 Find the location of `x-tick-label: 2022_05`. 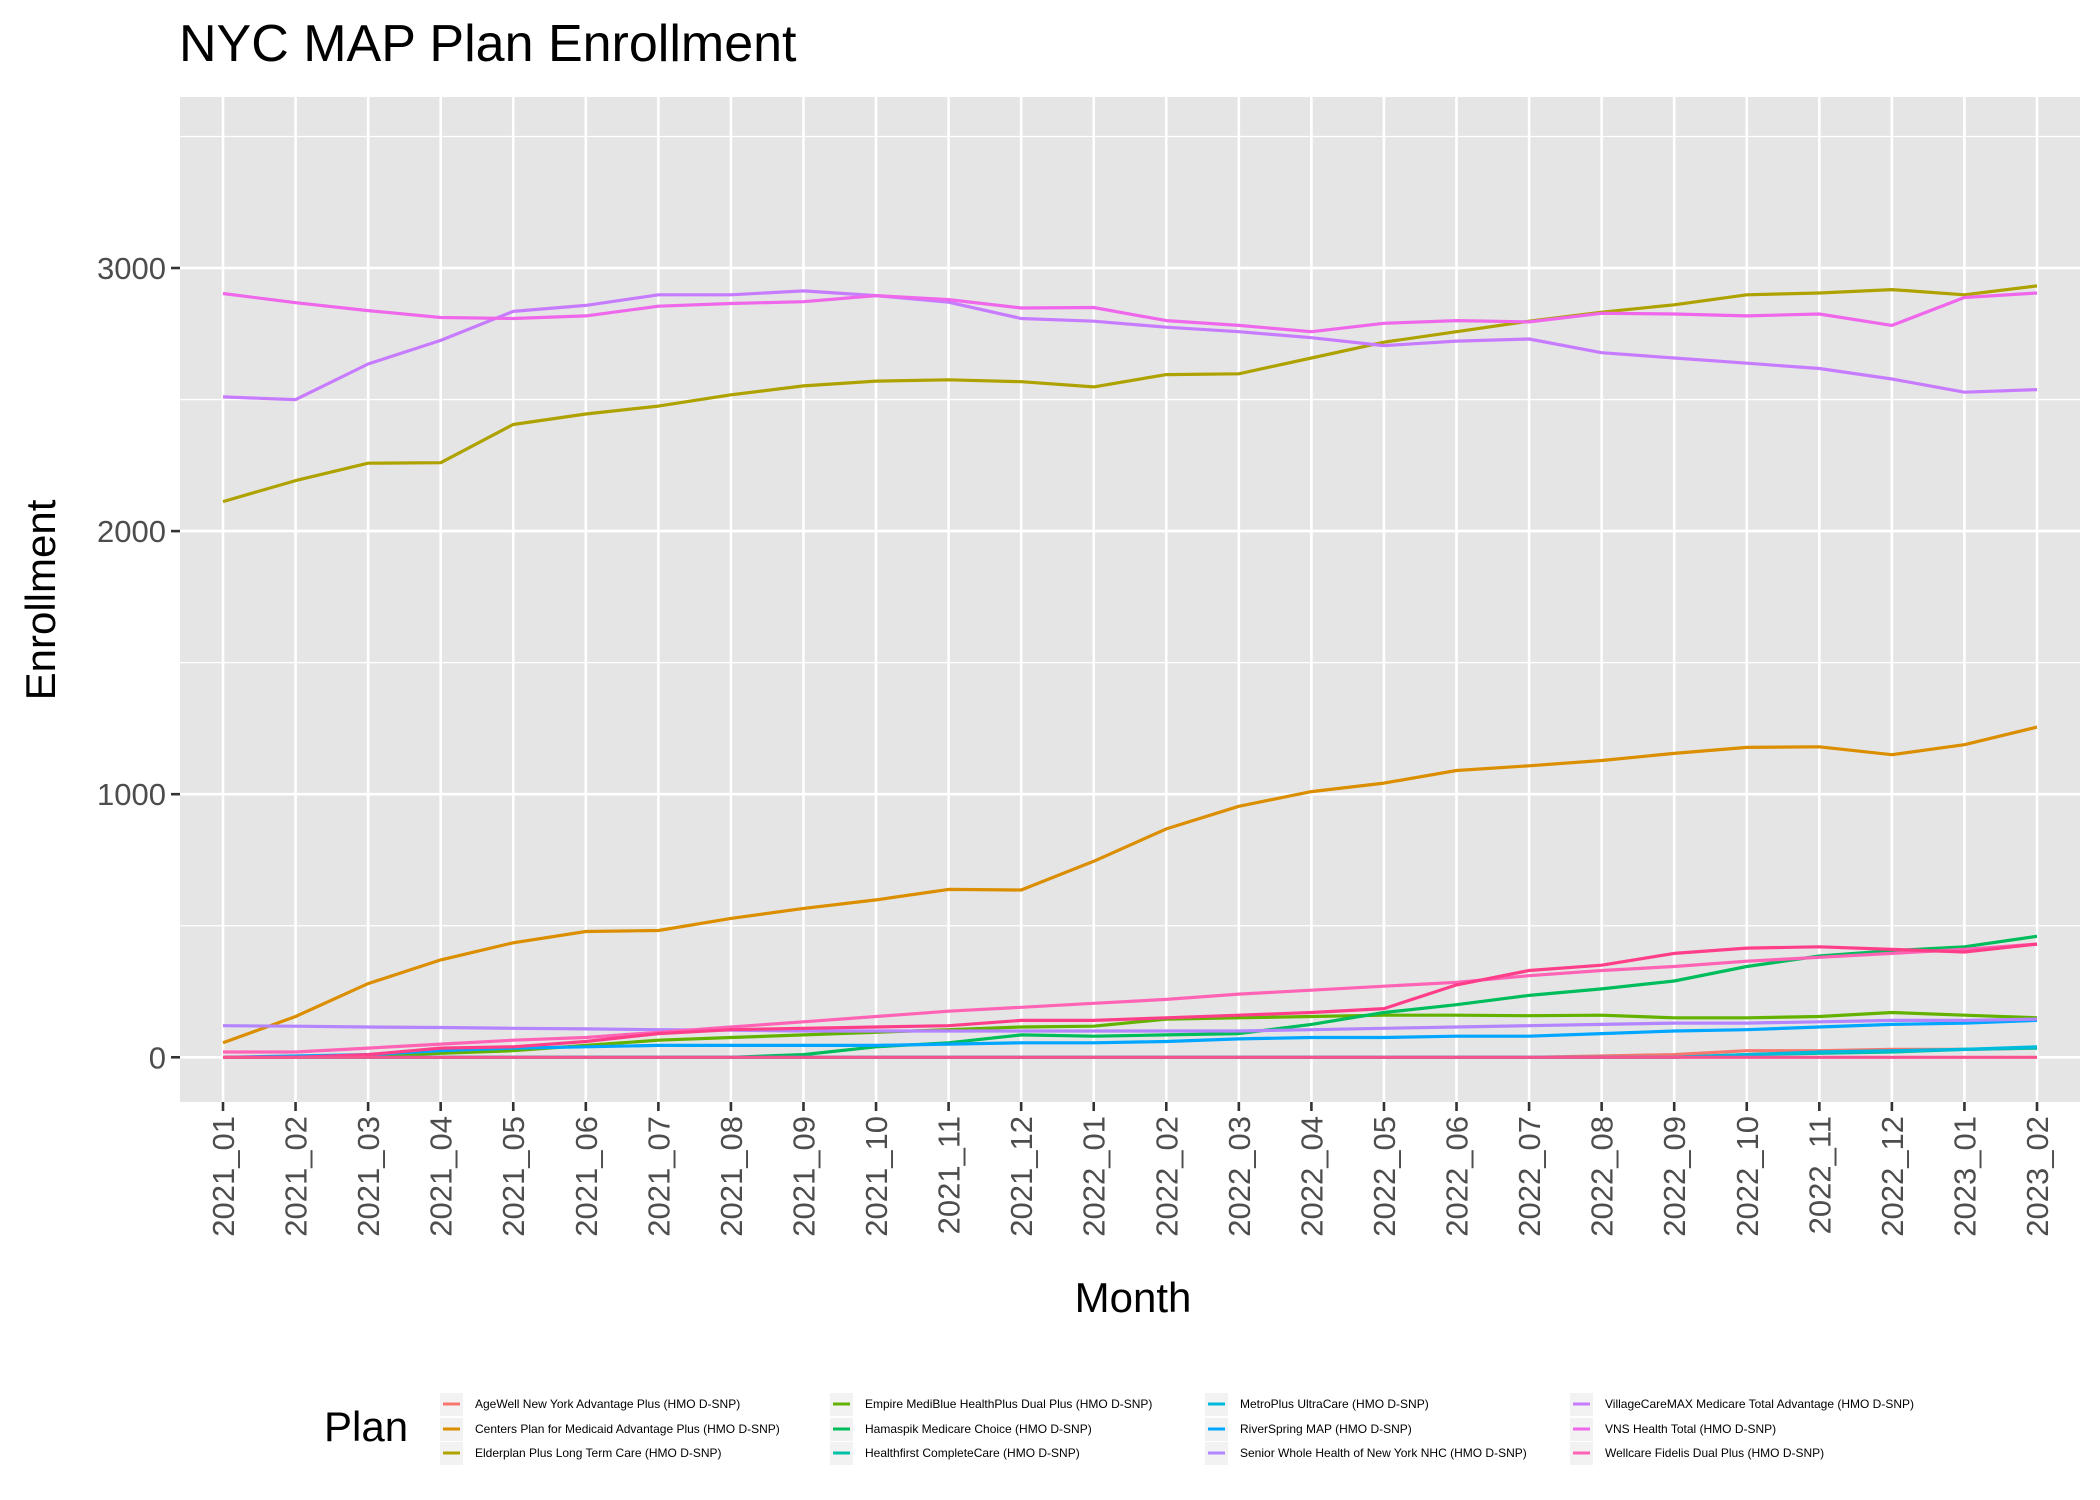

x-tick-label: 2022_05 is located at coordinates (1384, 1176).